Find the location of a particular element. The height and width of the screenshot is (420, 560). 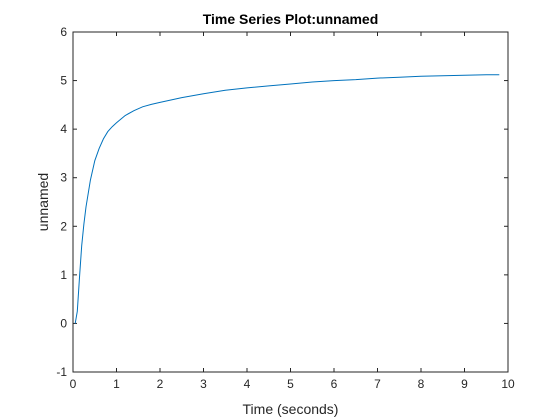

y-axis-label: unnamed is located at coordinates (43, 202).